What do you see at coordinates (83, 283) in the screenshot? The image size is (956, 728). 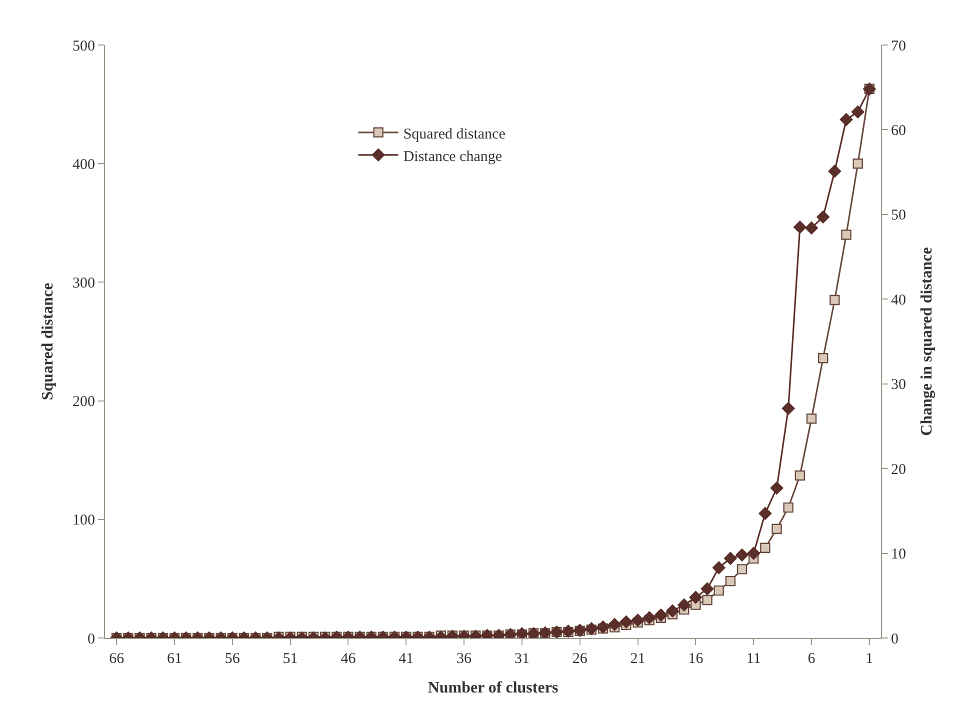 I see `y-tick-label: 300` at bounding box center [83, 283].